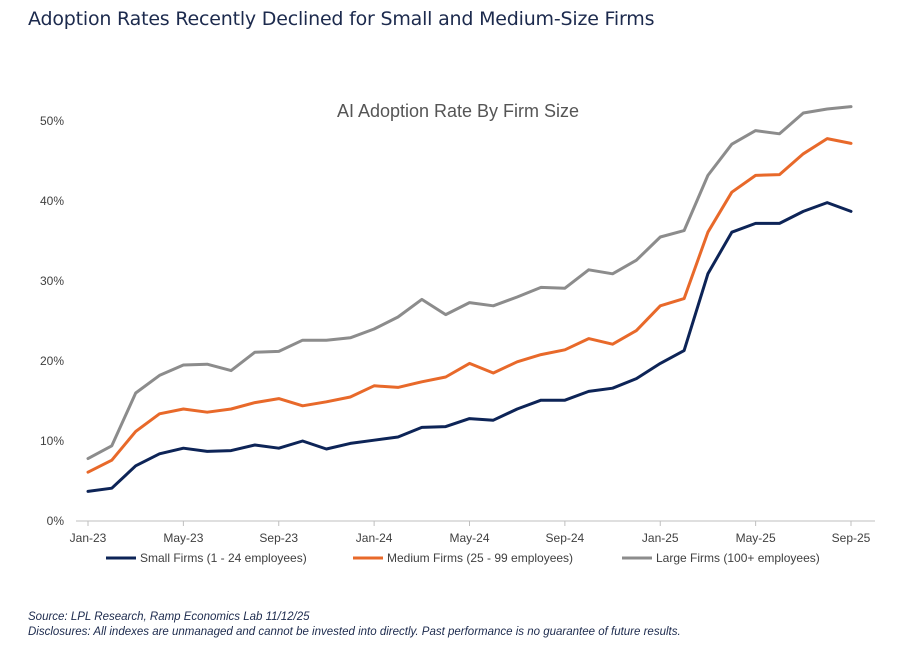  What do you see at coordinates (52, 441) in the screenshot?
I see `y-tick-label: 10%` at bounding box center [52, 441].